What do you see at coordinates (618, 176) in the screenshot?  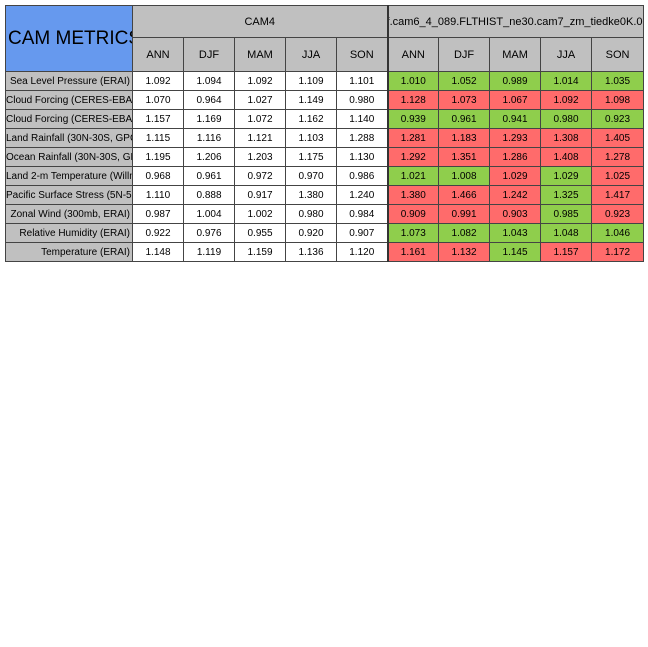 I see `experiment-value-cell: 1.025` at bounding box center [618, 176].